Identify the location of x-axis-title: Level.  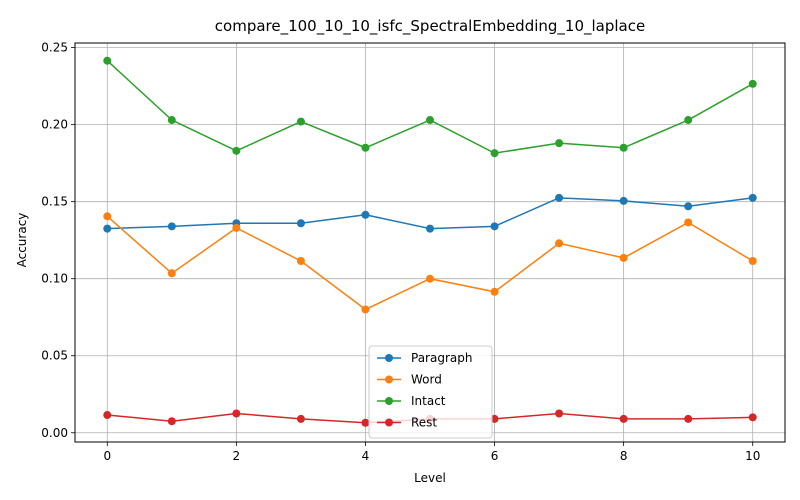
(430, 478).